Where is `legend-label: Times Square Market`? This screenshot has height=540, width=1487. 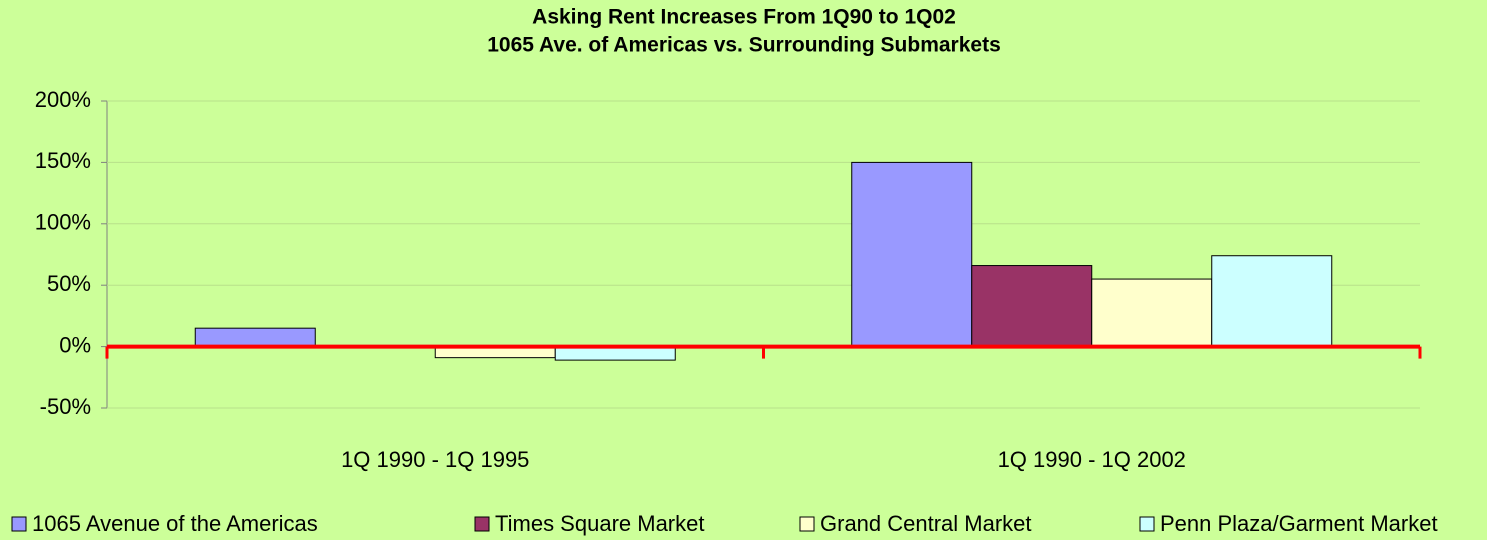
legend-label: Times Square Market is located at coordinates (599, 523).